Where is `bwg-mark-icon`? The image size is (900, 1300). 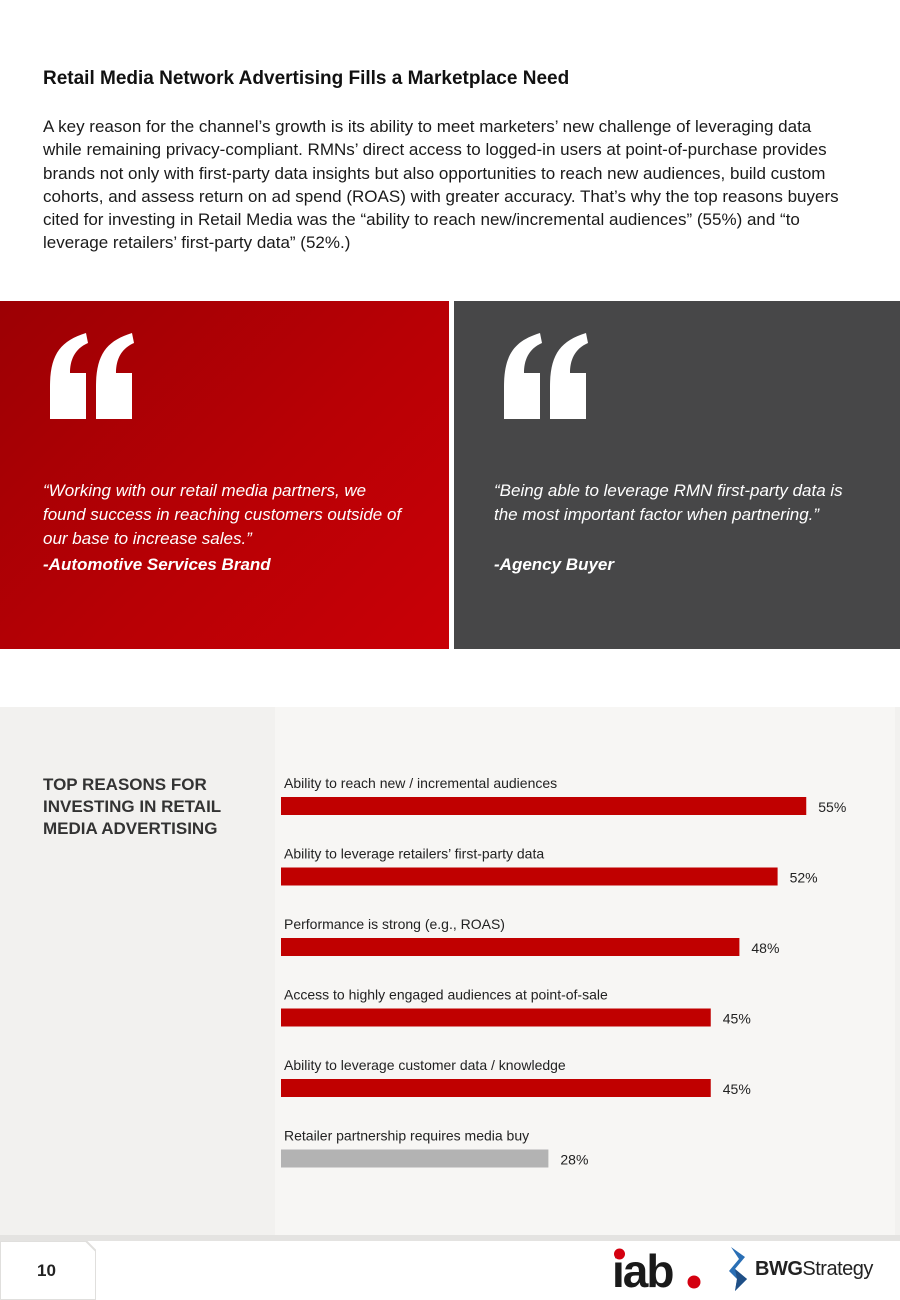 bwg-mark-icon is located at coordinates (738, 1269).